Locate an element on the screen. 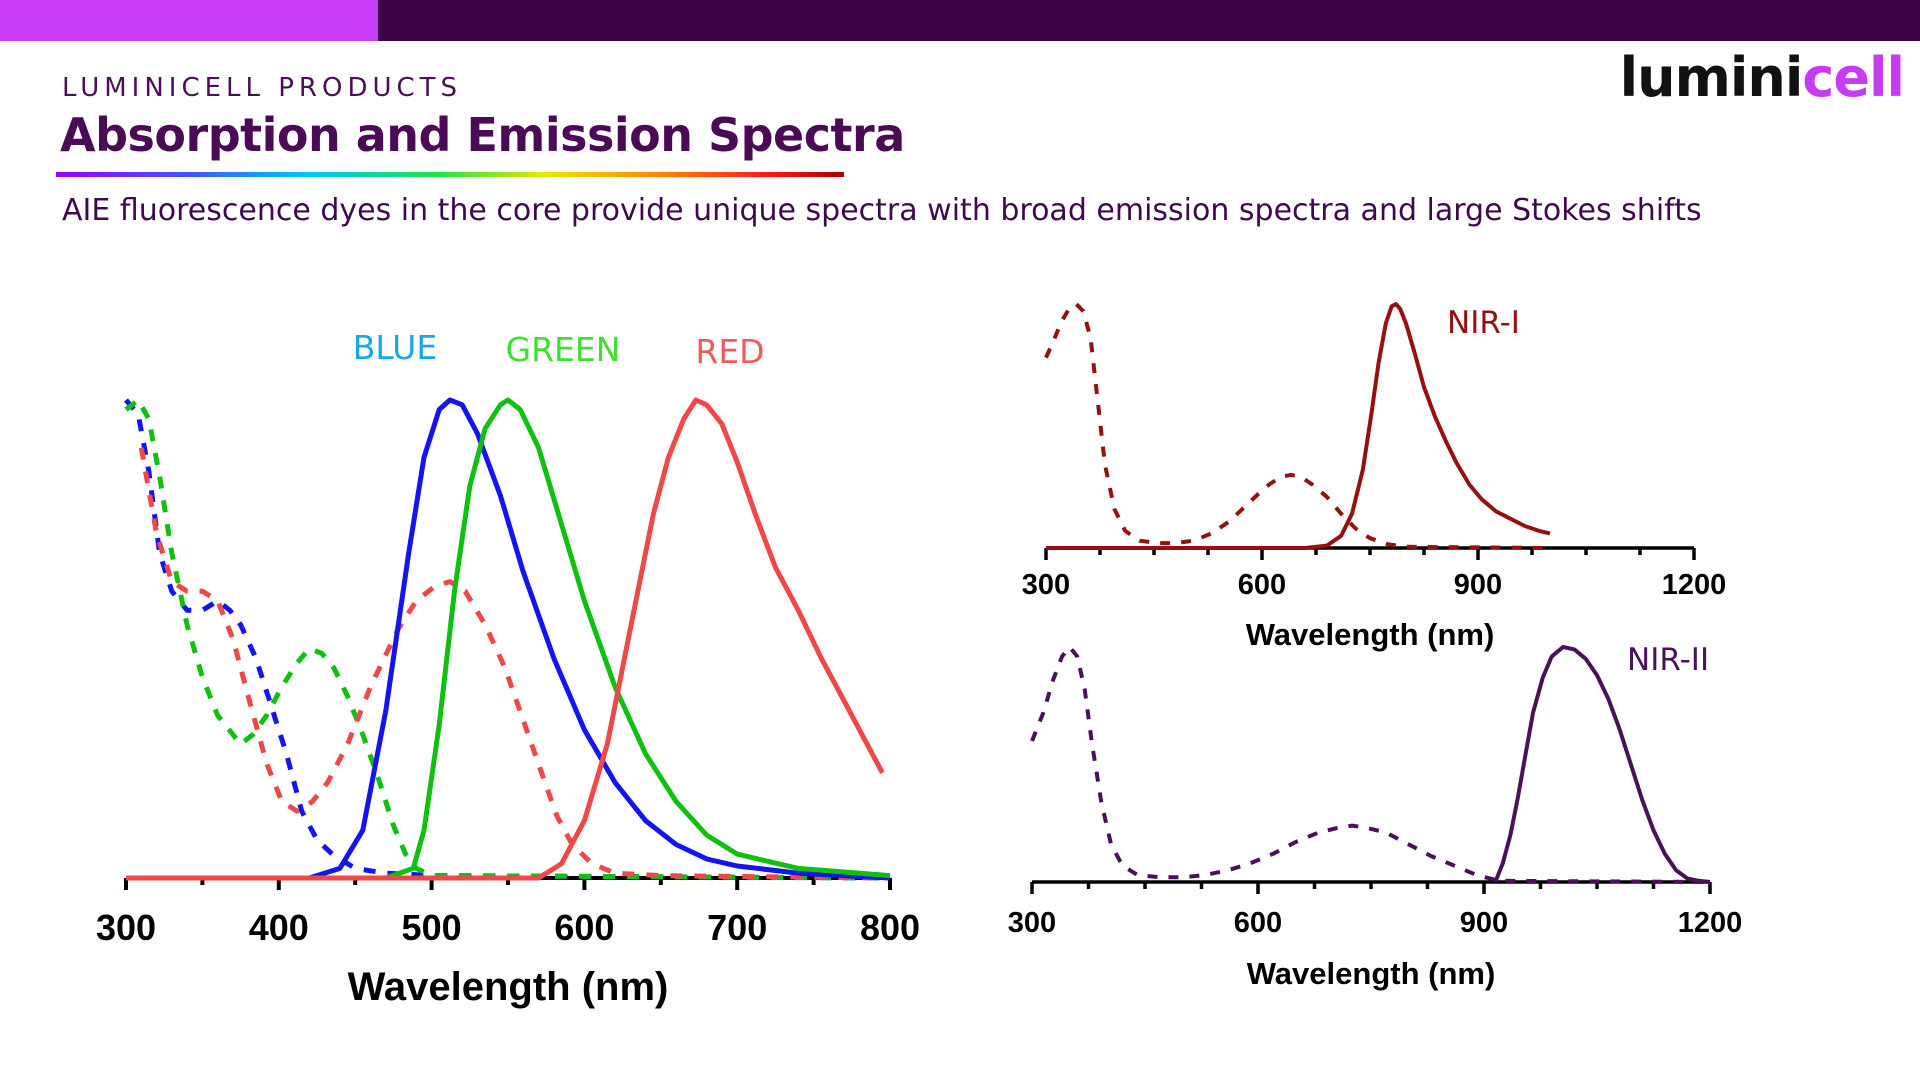 This screenshot has width=1920, height=1080. nir2-chart-tick-label: 900 is located at coordinates (1484, 923).